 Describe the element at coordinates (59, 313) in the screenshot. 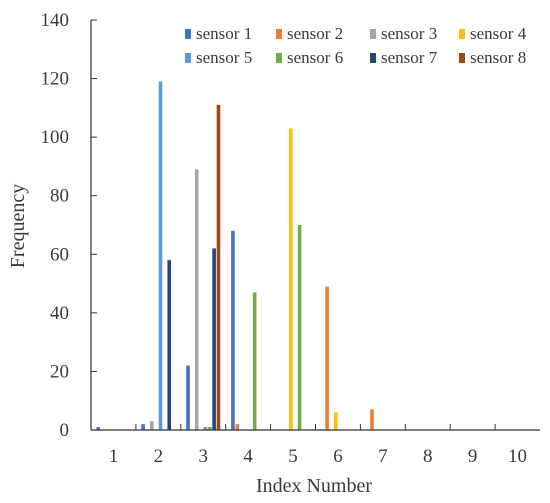

I see `y-tick-label: 40` at that location.